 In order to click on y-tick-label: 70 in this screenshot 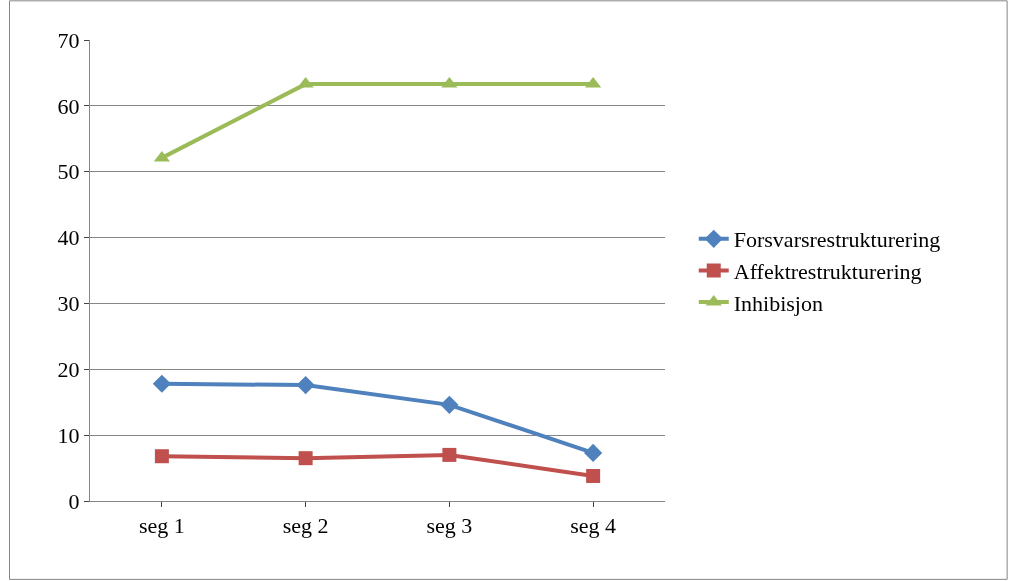, I will do `click(68, 40)`.